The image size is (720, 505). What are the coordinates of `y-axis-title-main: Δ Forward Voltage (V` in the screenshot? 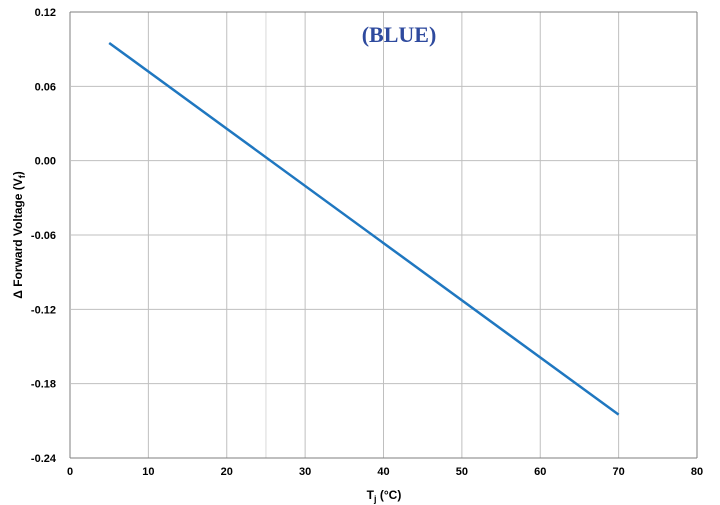 It's located at (18, 238).